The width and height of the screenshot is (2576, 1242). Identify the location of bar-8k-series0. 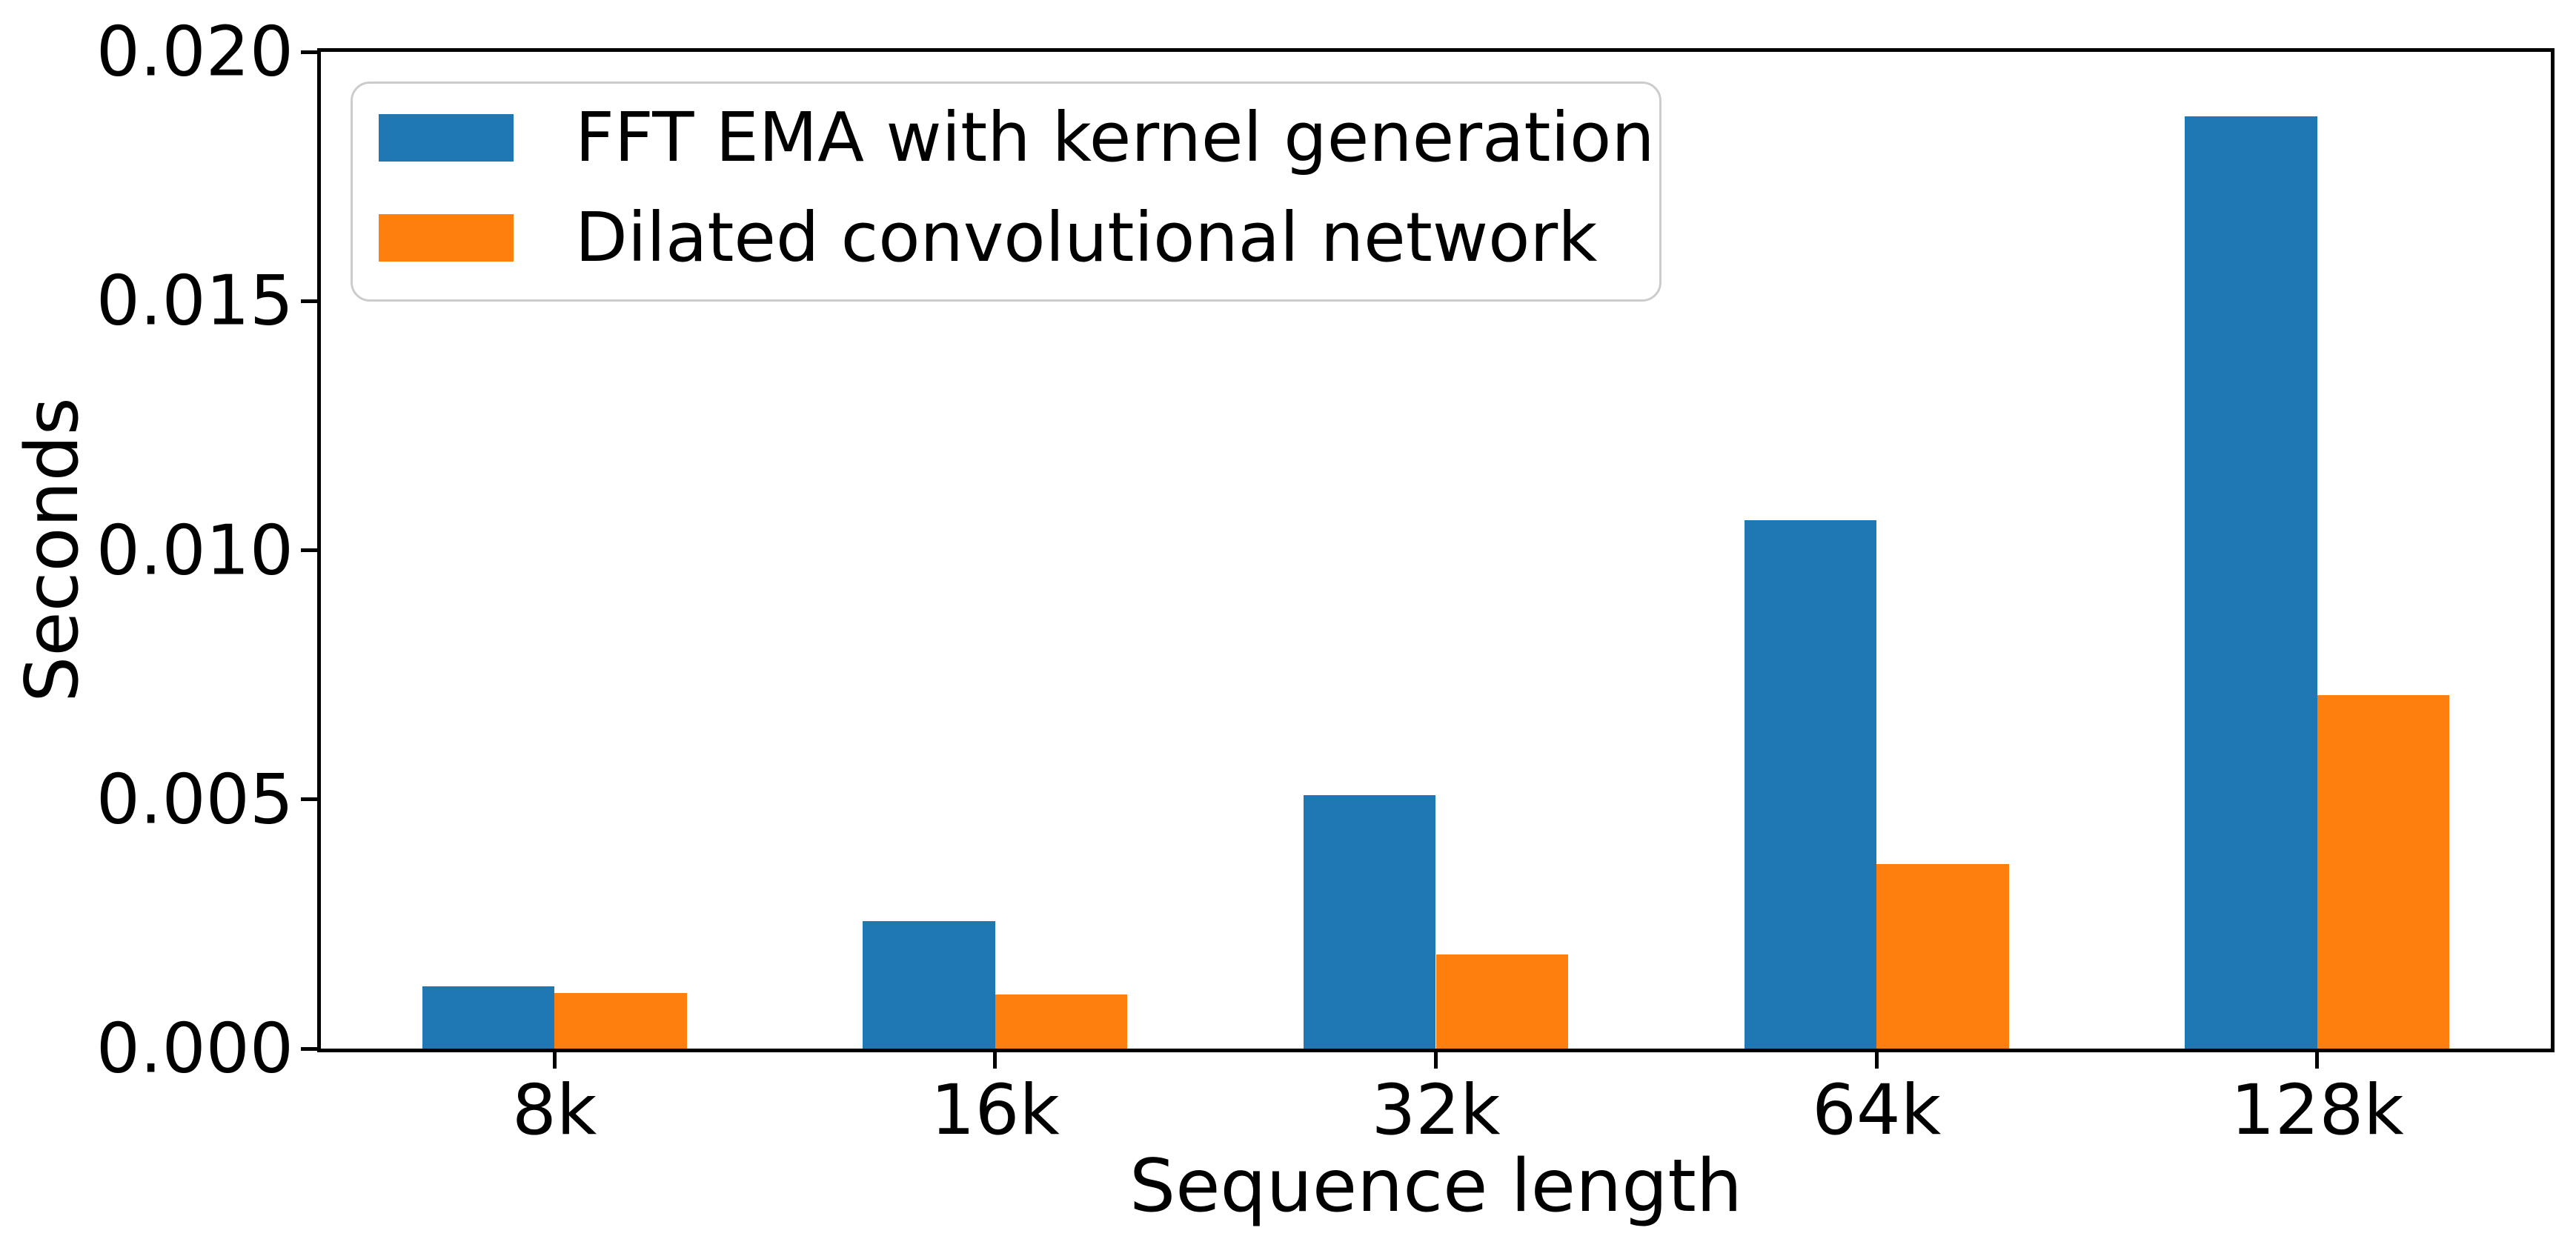
(489, 1017).